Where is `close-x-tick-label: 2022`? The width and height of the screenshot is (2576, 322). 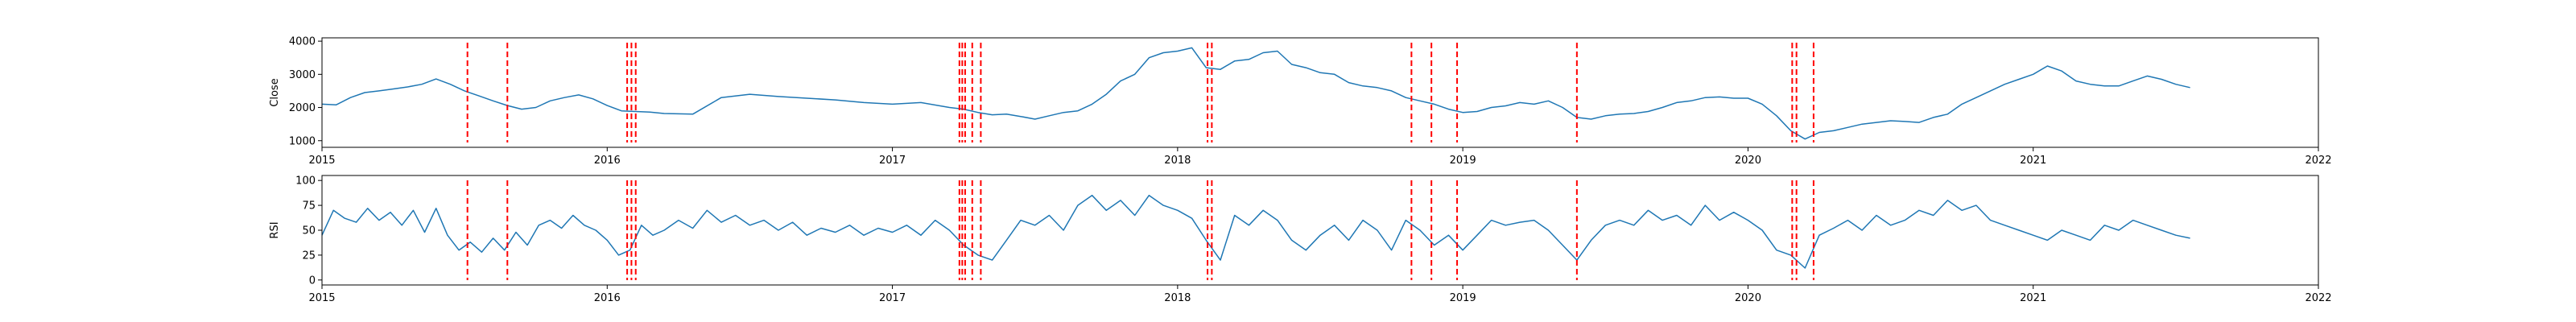
close-x-tick-label: 2022 is located at coordinates (2318, 161).